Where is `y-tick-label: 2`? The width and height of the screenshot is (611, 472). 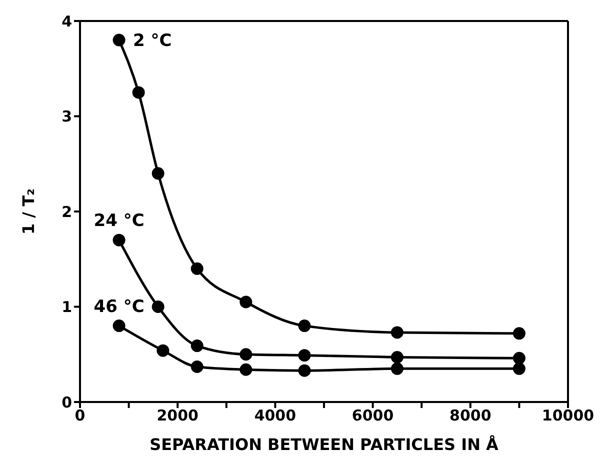 y-tick-label: 2 is located at coordinates (67, 211).